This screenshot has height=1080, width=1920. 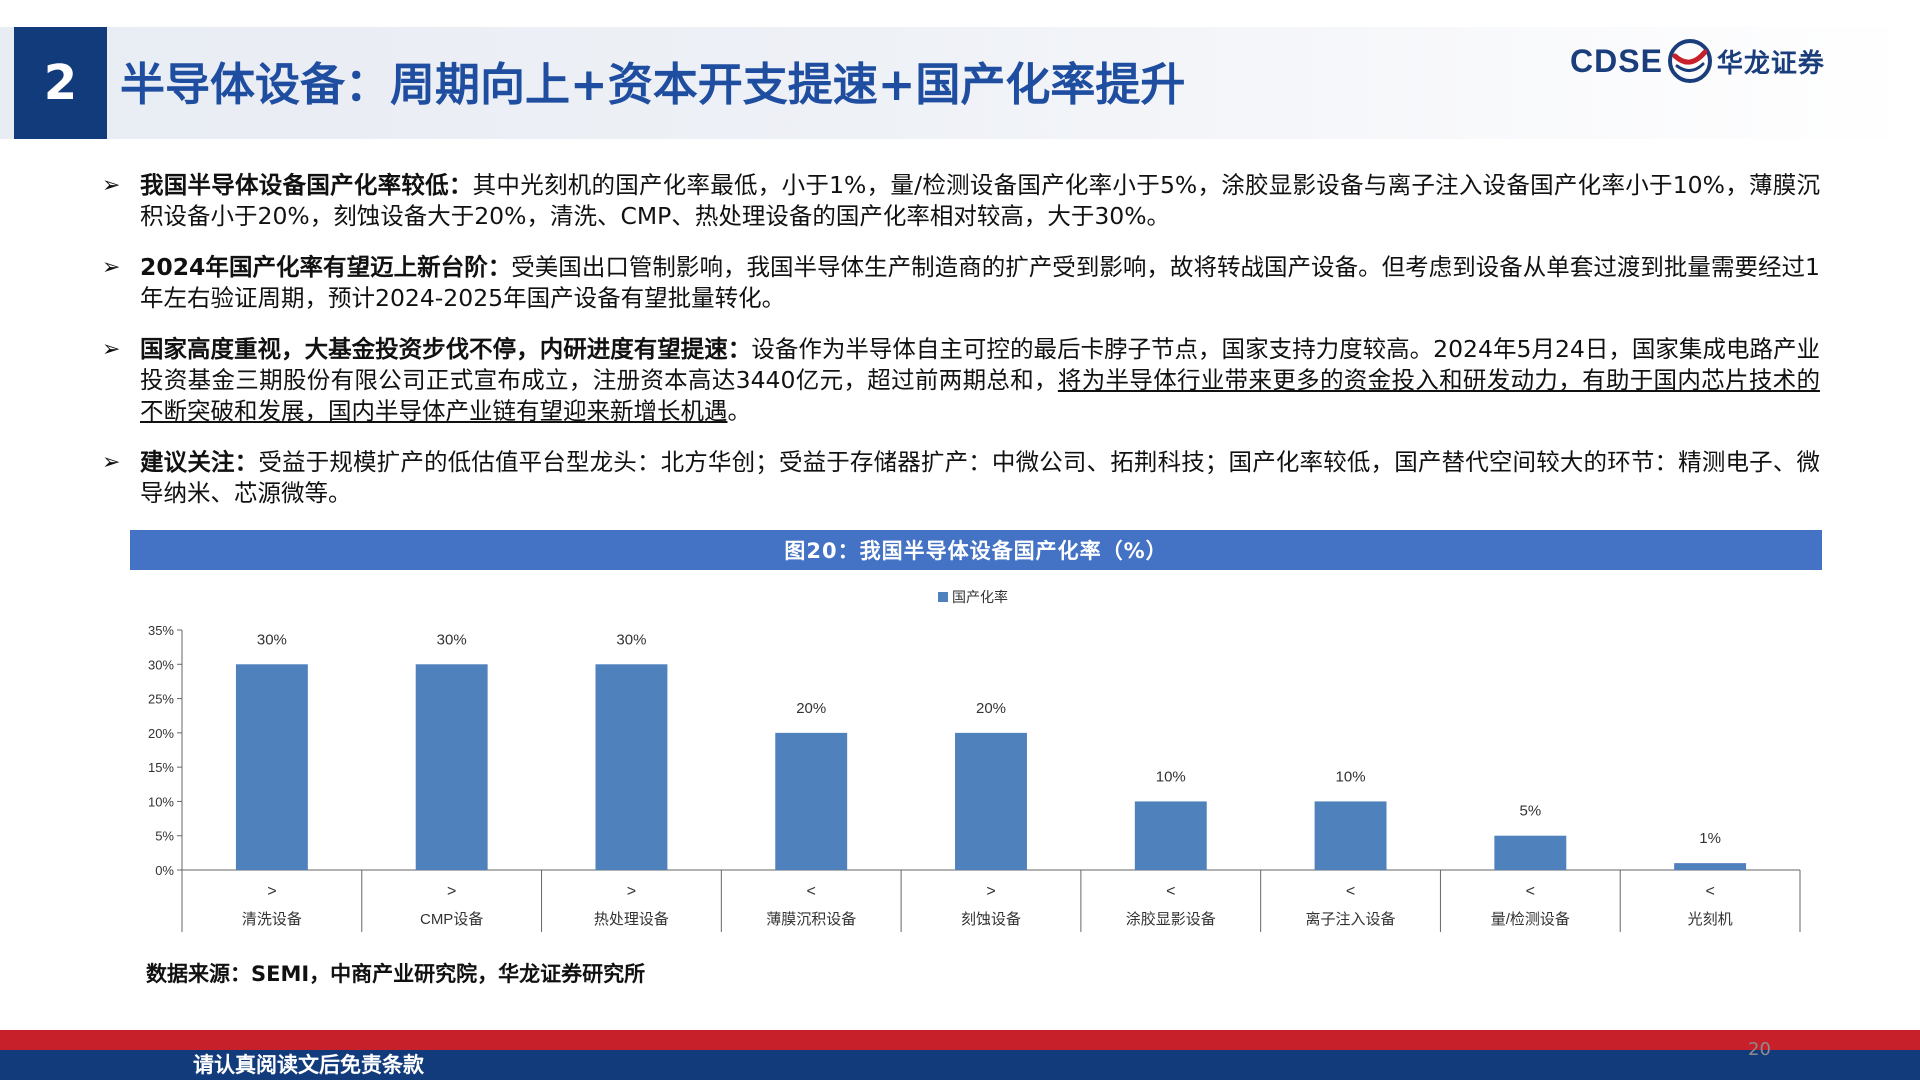 What do you see at coordinates (161, 699) in the screenshot?
I see `y-tick-label: 25%` at bounding box center [161, 699].